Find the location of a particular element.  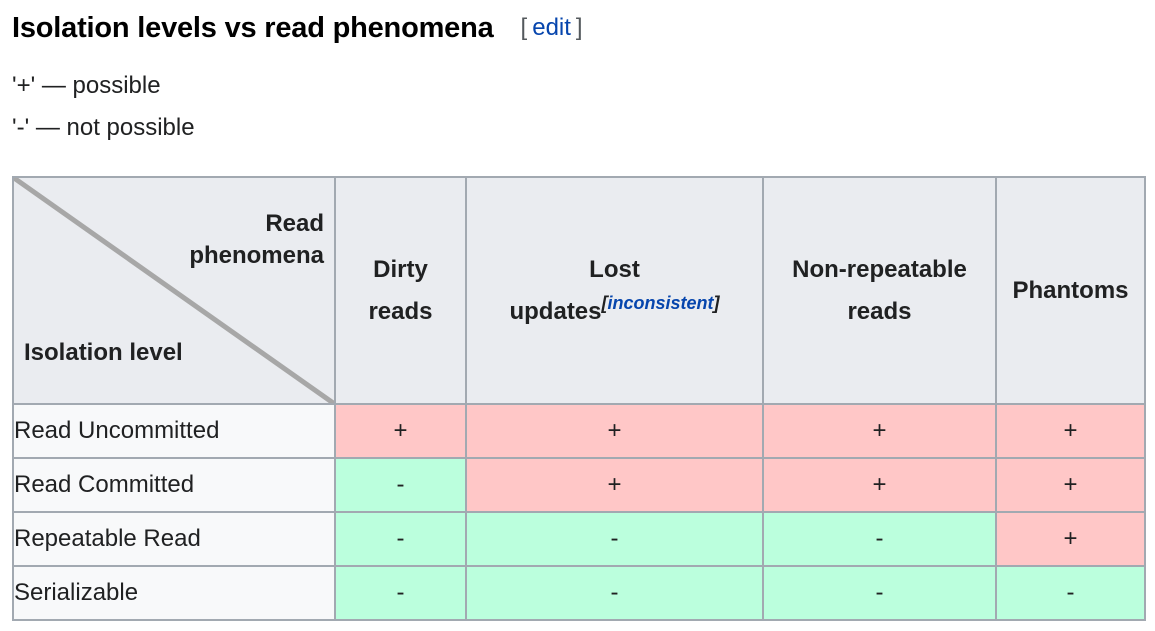

column-header-line-1: Phantoms is located at coordinates (1070, 290).